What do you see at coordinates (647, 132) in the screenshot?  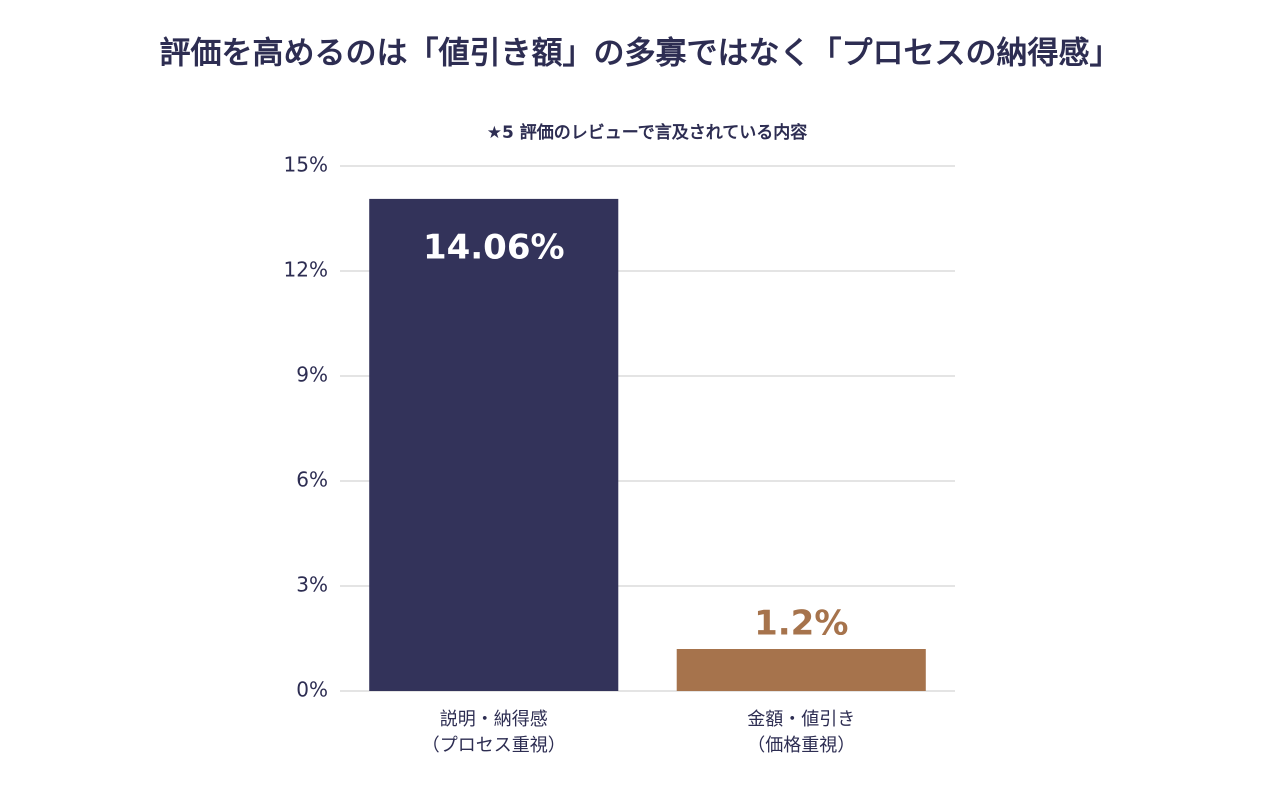 I see `chart-subtitle: ★5 評価のレビューで言及されている内容` at bounding box center [647, 132].